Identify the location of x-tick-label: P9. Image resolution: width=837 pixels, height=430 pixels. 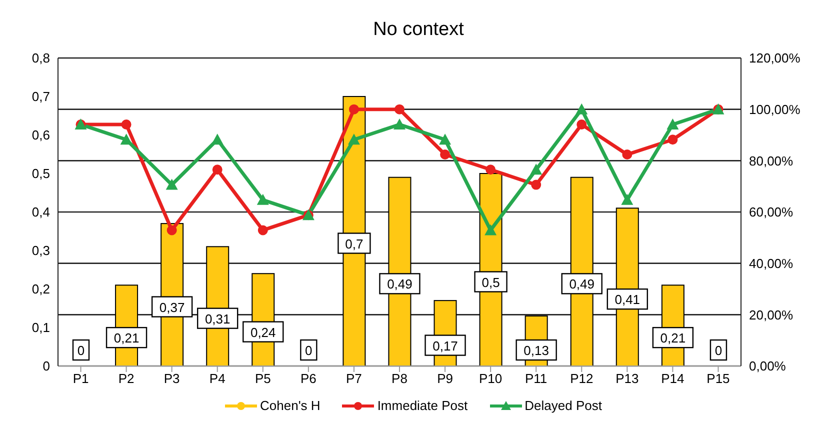
(445, 378).